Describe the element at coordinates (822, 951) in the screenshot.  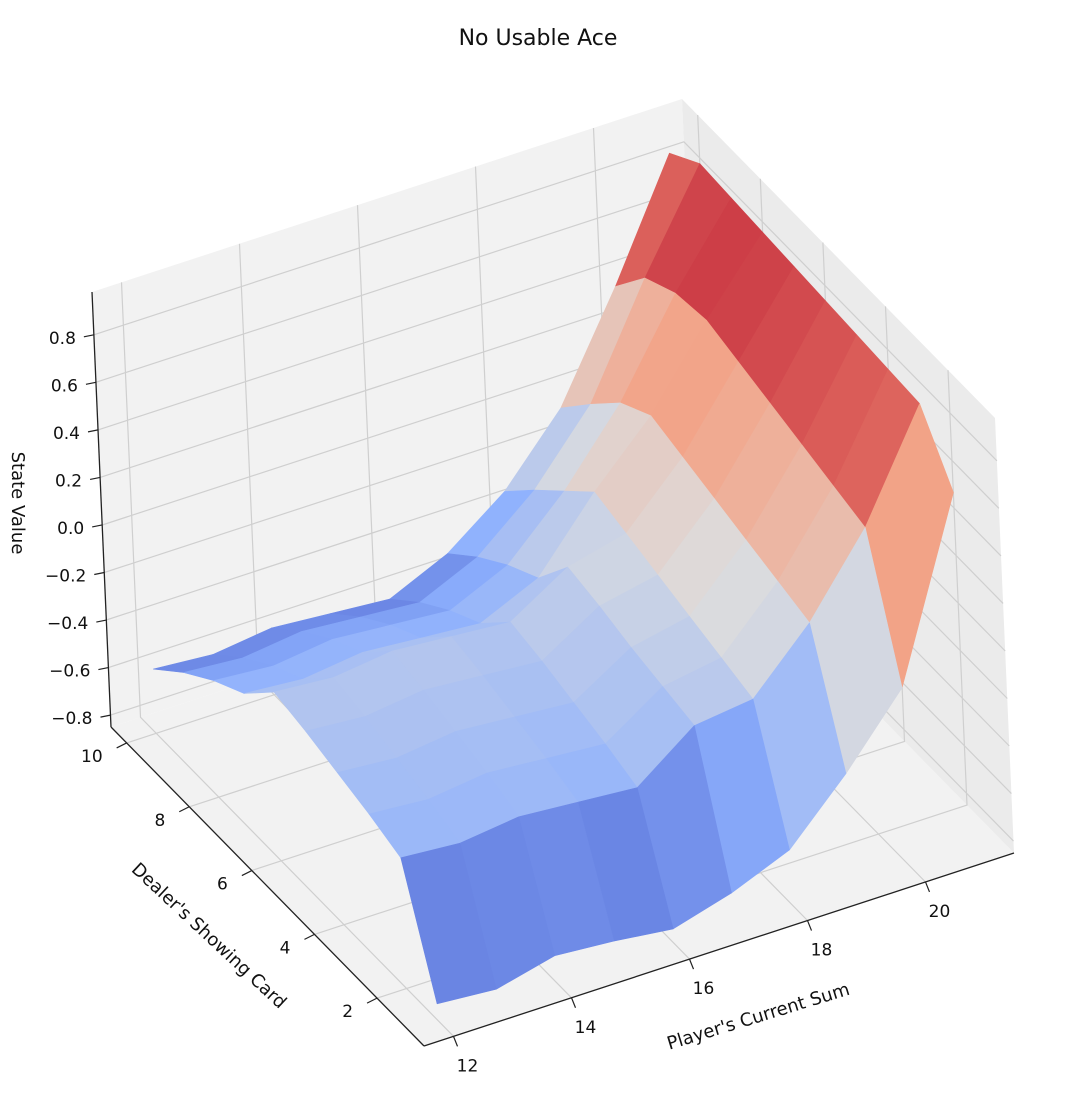
I see `x-tick-label: 18` at that location.